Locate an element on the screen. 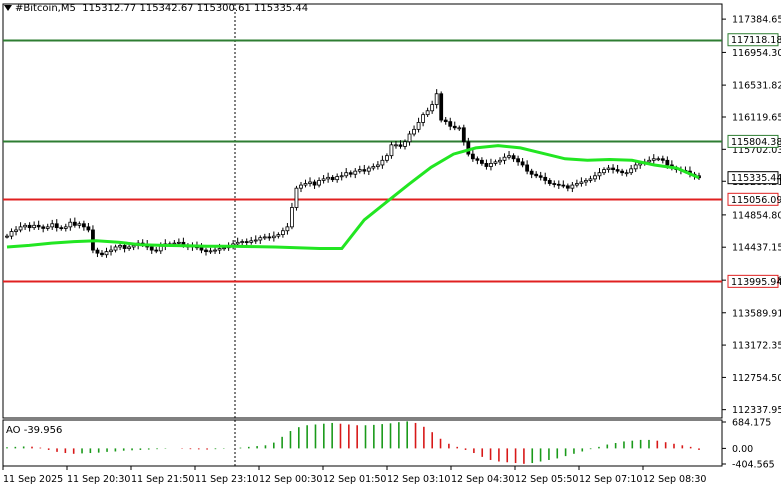  price-tick-label: 115702.03 is located at coordinates (756, 150).